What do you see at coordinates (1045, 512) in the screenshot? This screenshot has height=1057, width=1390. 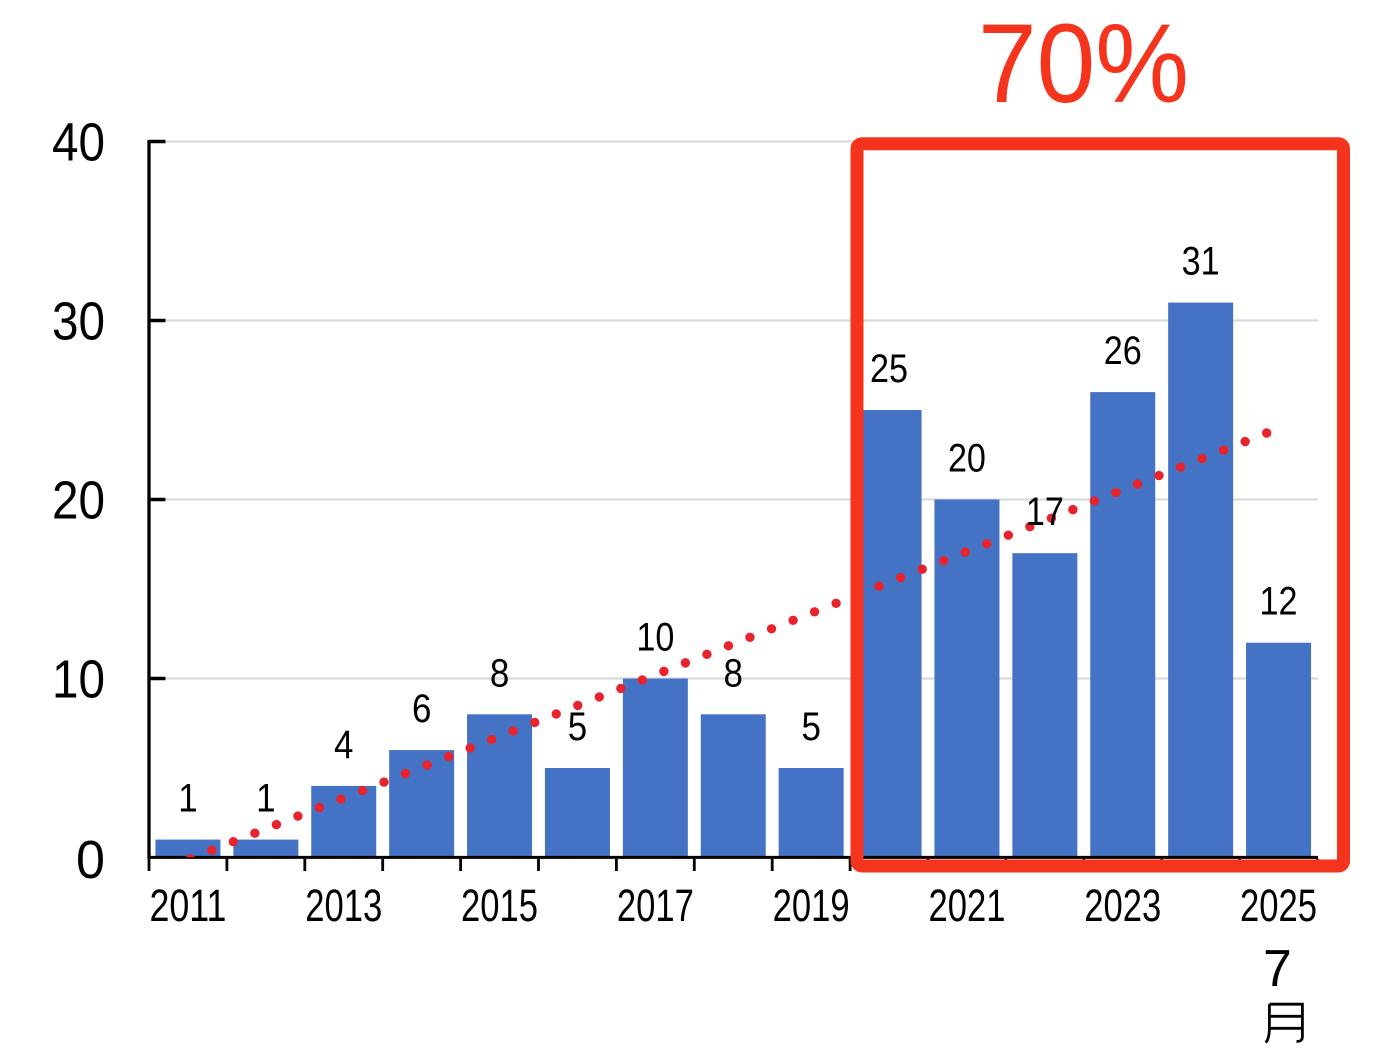 I see `svg-text: 17` at bounding box center [1045, 512].